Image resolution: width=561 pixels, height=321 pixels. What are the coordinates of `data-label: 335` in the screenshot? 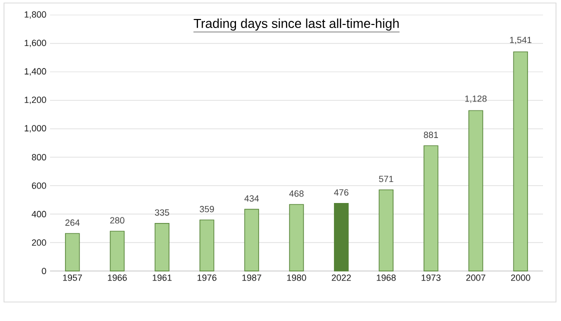 It's located at (162, 212).